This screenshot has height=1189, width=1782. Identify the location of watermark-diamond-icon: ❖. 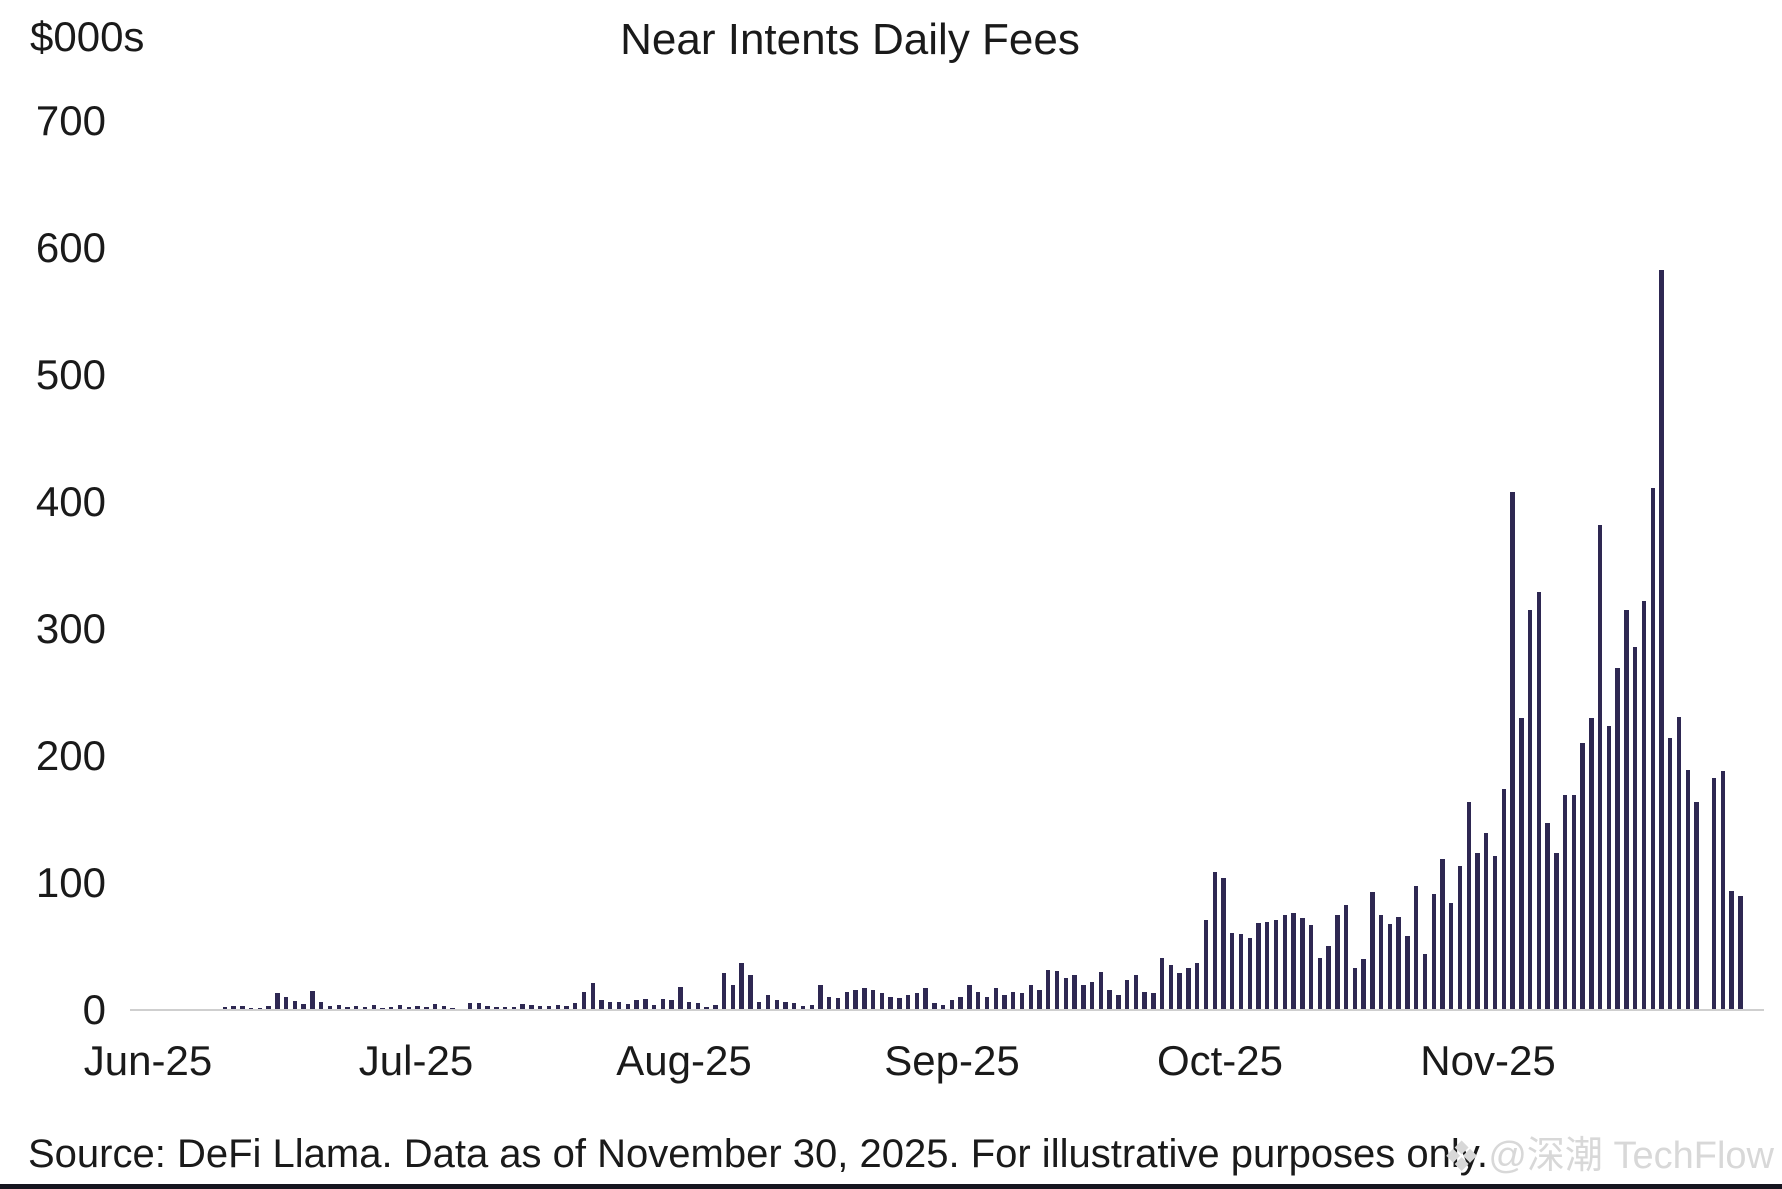
(1461, 1156).